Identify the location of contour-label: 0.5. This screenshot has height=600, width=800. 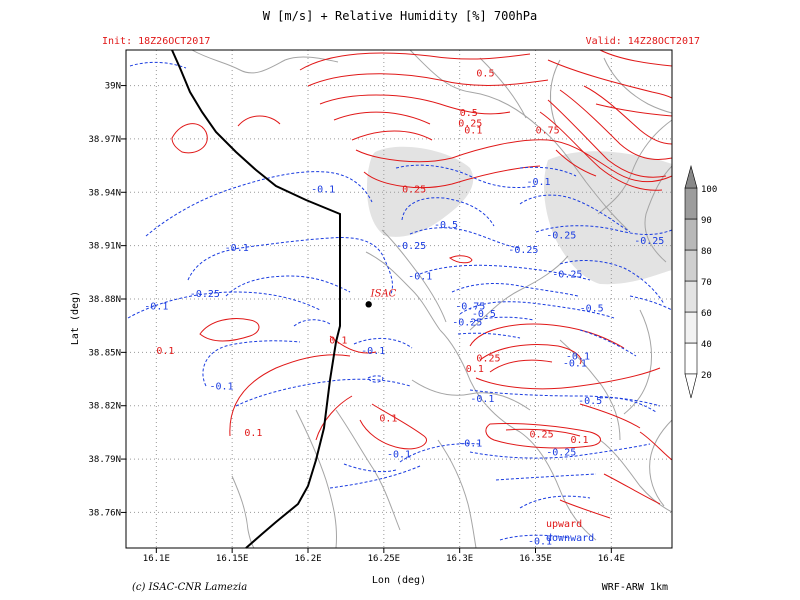
(469, 113).